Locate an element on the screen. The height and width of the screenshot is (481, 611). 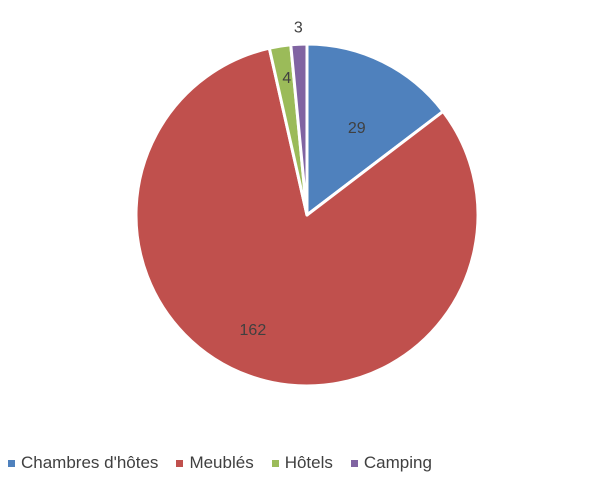
pie-slice-camping is located at coordinates (299, 129).